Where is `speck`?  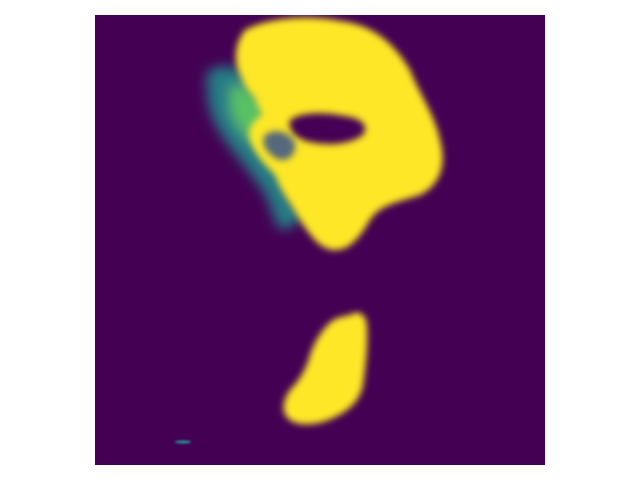
speck is located at coordinates (183, 442).